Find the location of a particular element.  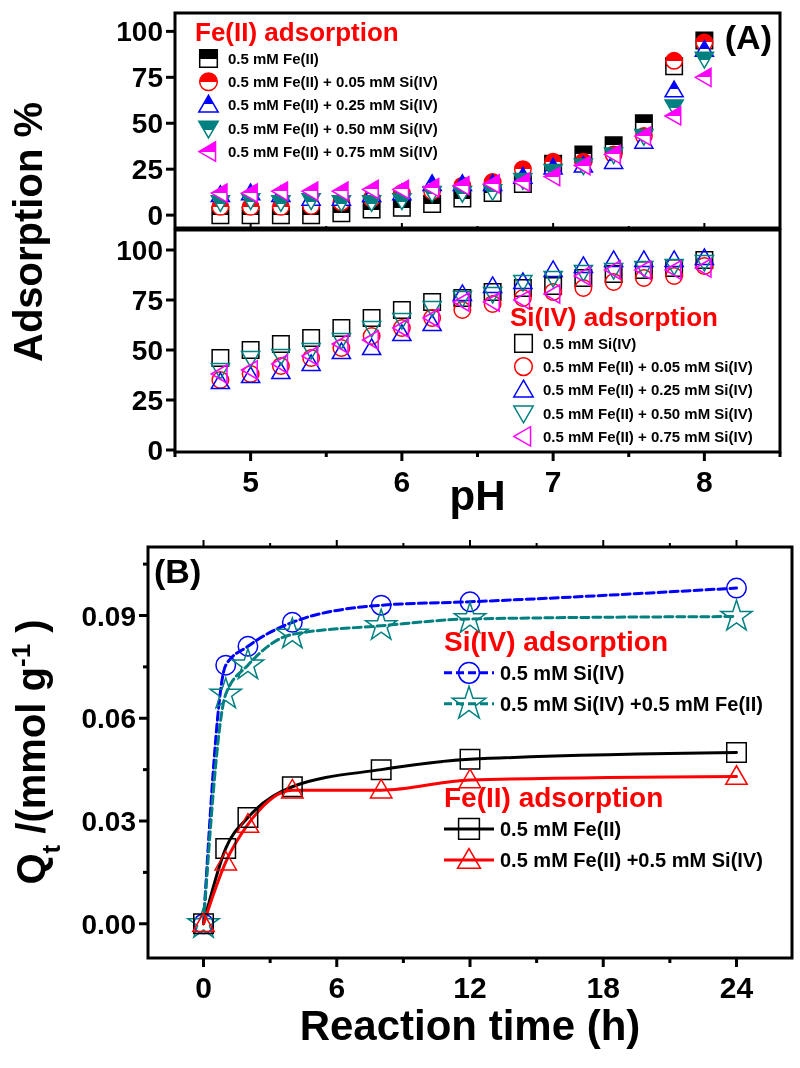

x-tick-label: 24 is located at coordinates (736, 987).